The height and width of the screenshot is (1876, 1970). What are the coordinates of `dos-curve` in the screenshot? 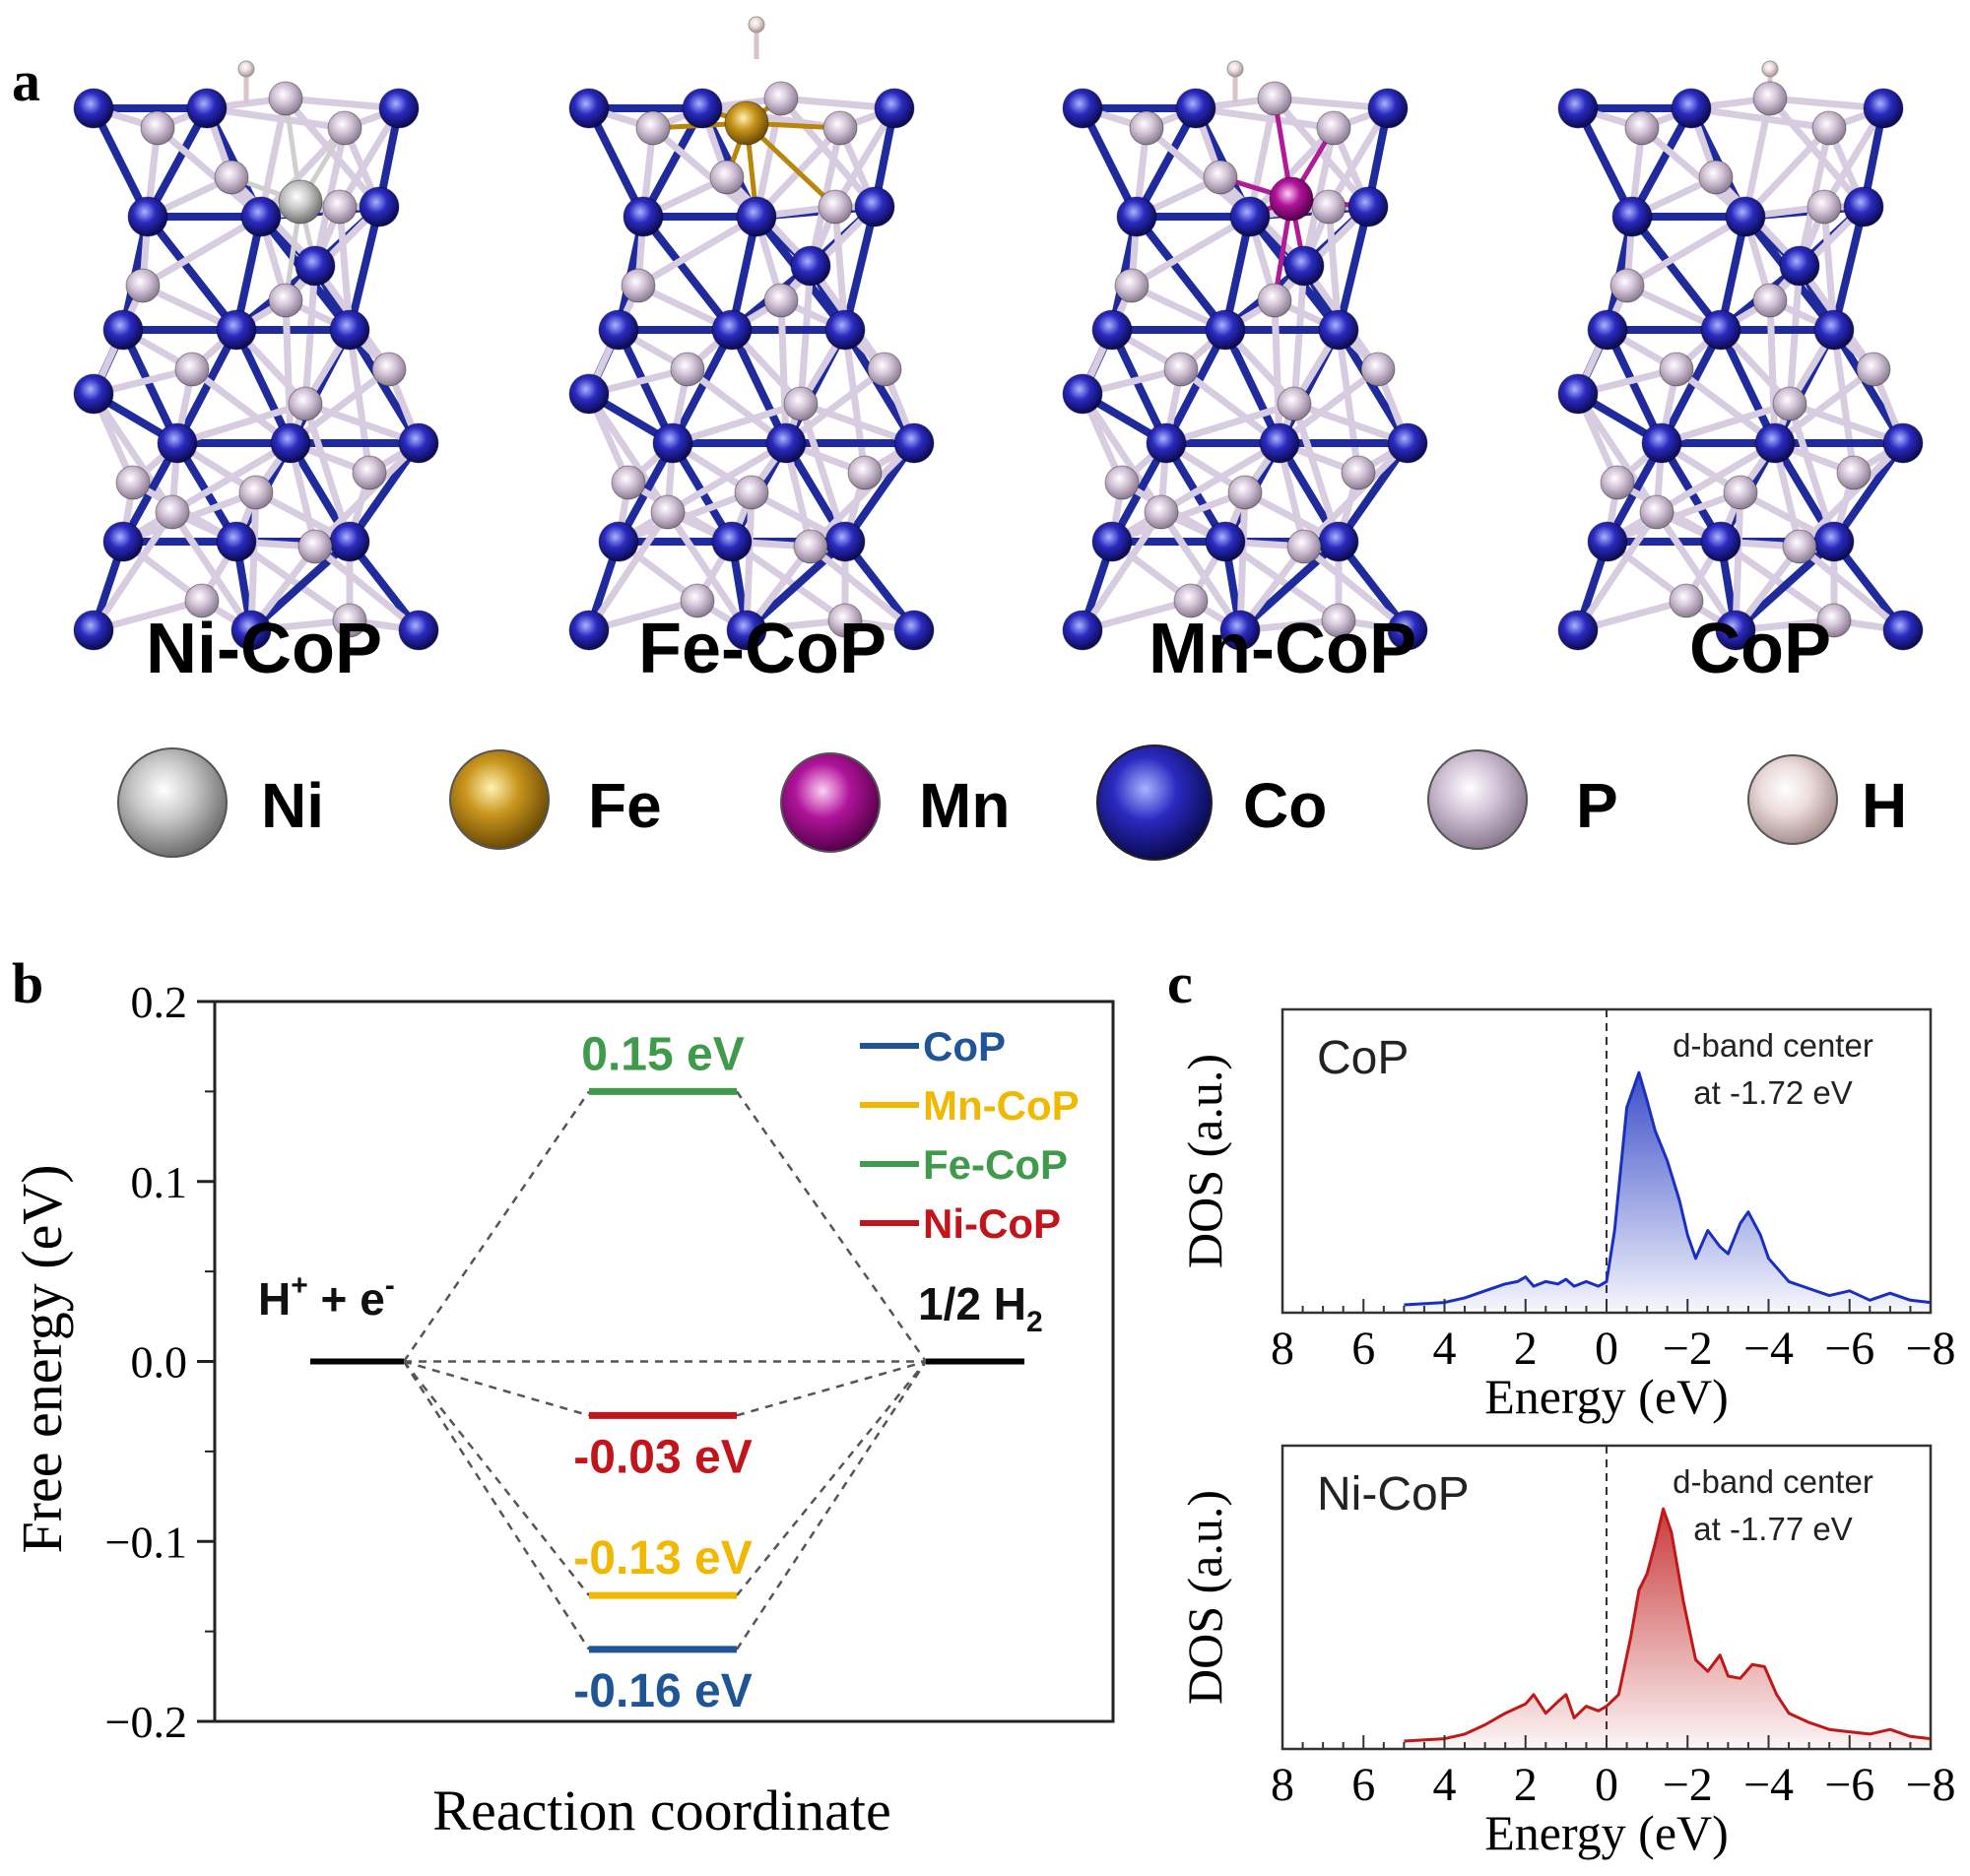 It's located at (1668, 1625).